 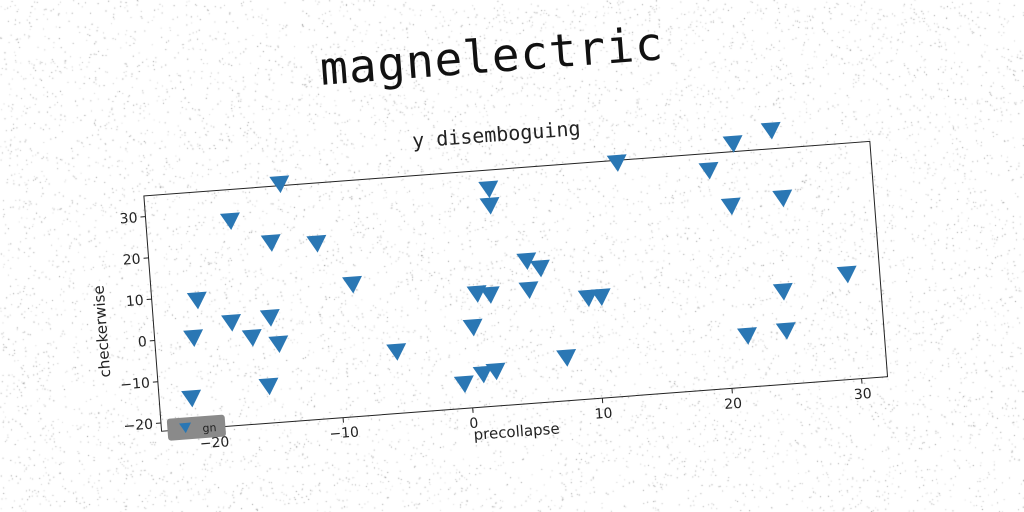 I want to click on legend: gn, so click(x=196, y=428).